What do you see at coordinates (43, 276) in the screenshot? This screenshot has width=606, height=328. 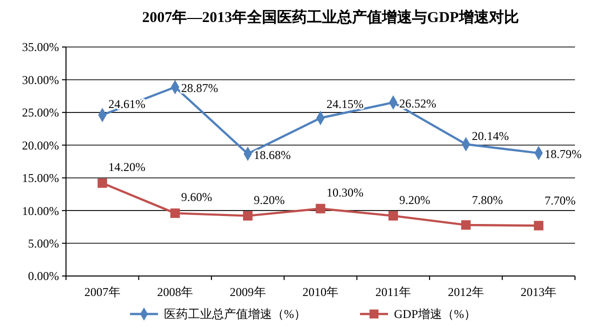 I see `y-tick-label: 0.00%` at bounding box center [43, 276].